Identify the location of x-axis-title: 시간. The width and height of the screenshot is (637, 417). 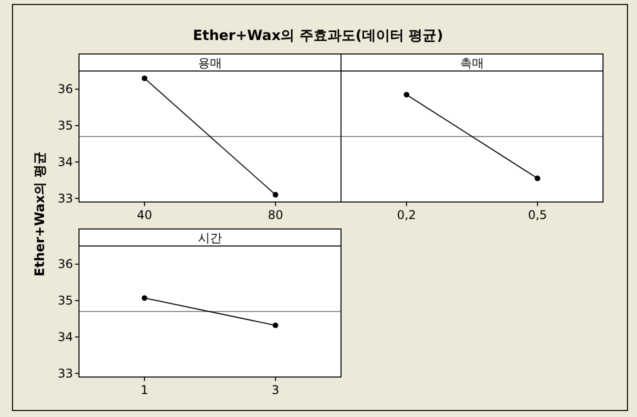
(210, 238).